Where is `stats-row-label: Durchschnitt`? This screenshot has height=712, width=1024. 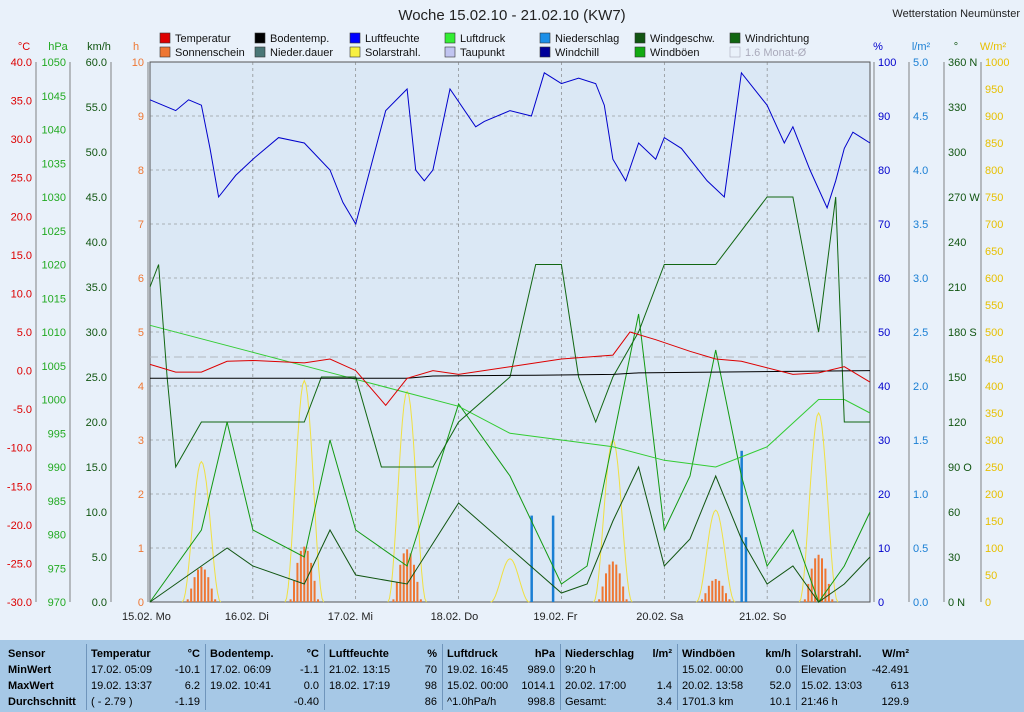
stats-row-label: Durchschnitt is located at coordinates (42, 702).